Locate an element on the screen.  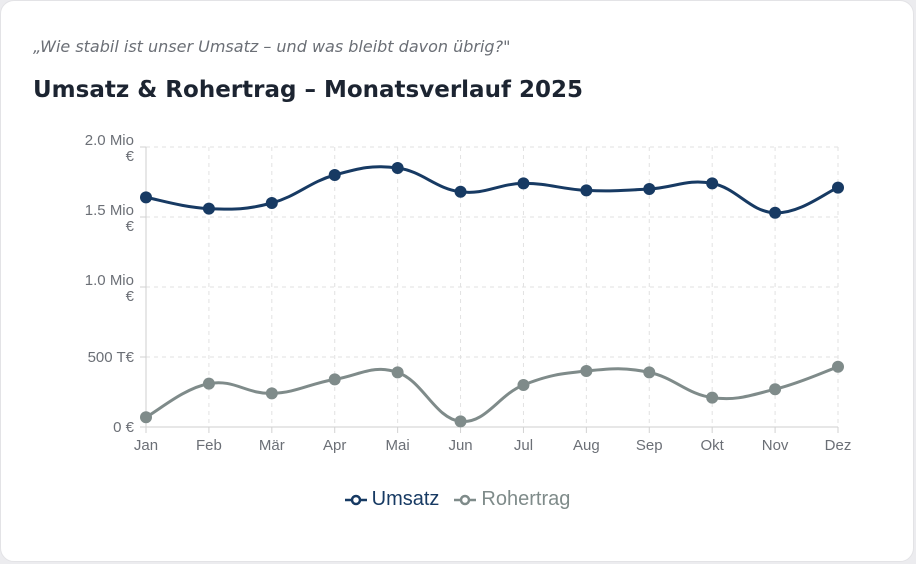
y-tick-label-line: 1.5 Mio is located at coordinates (109, 210).